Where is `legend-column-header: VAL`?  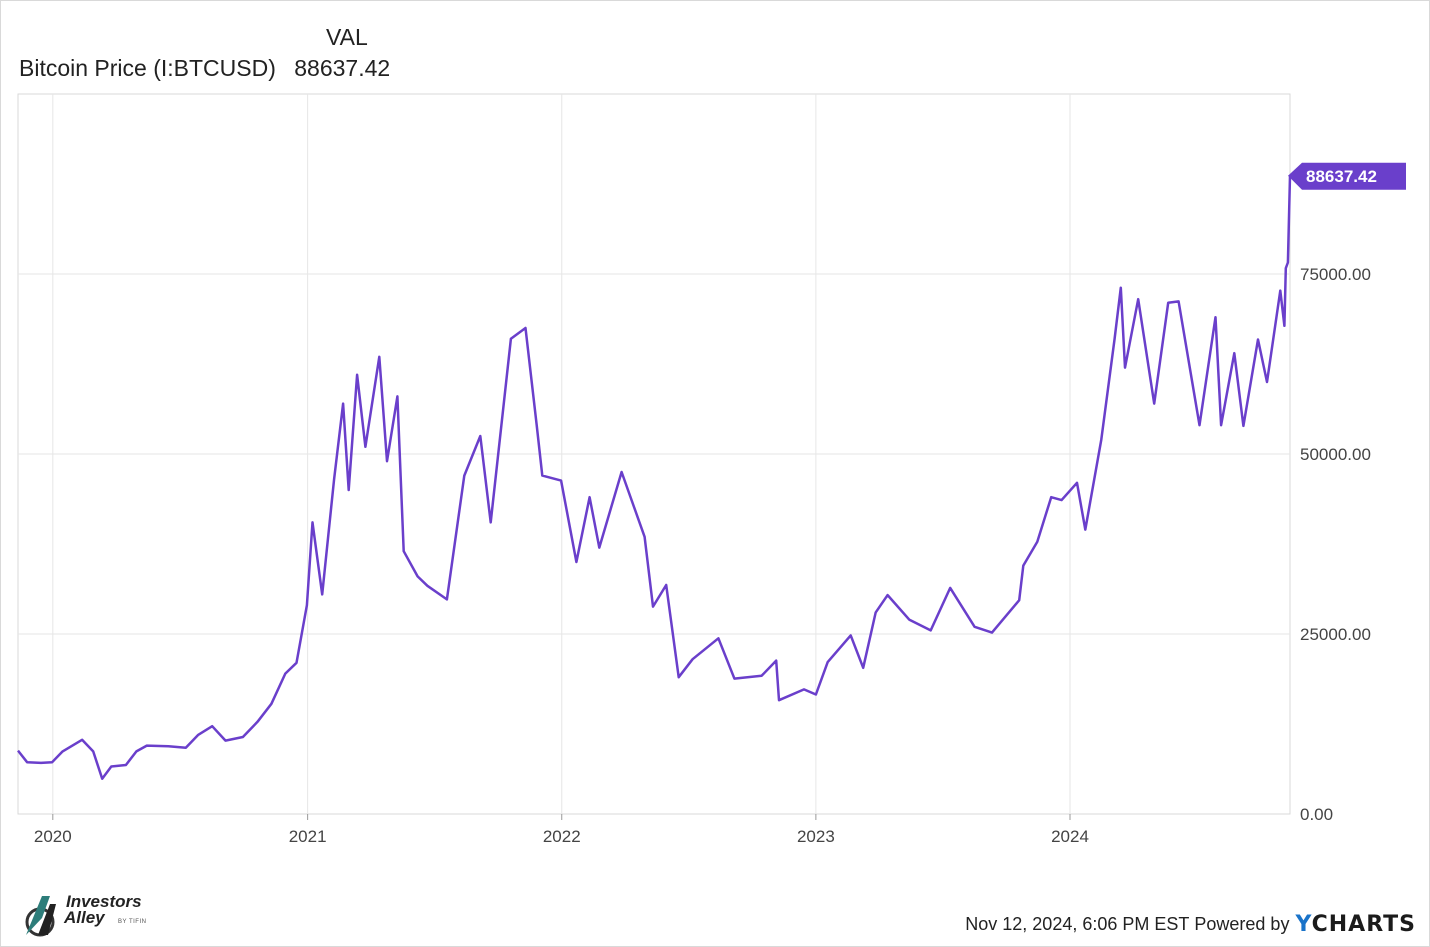 legend-column-header: VAL is located at coordinates (347, 37).